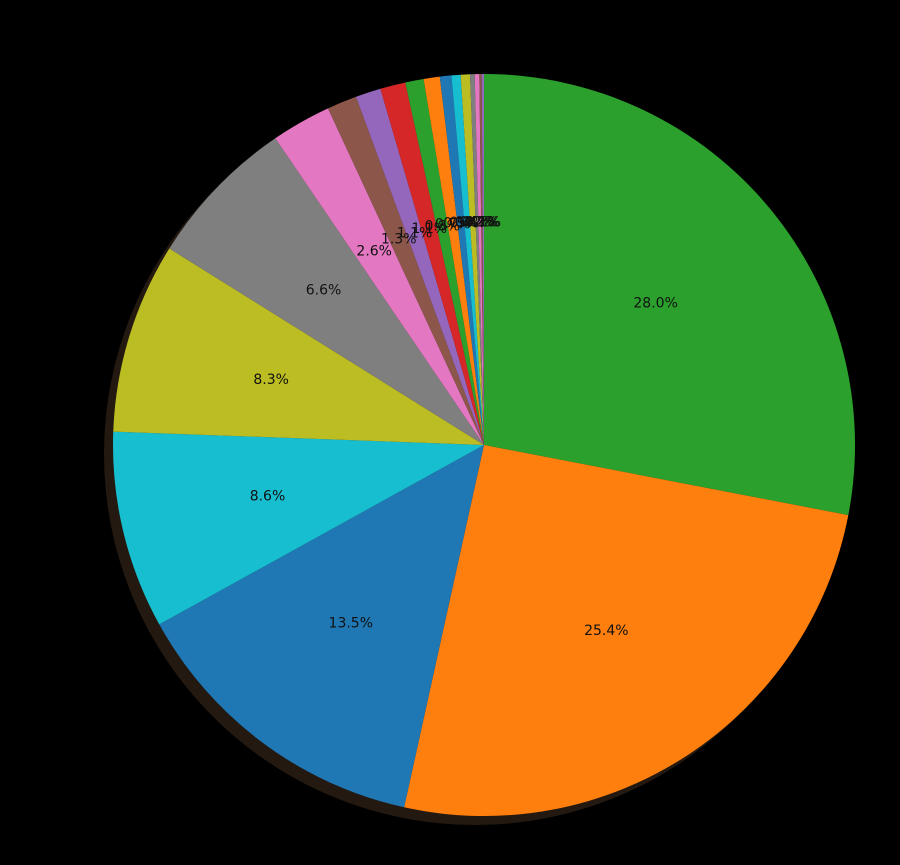 This screenshot has width=900, height=865. Describe the element at coordinates (461, 224) in the screenshot. I see `slice-label: 0.5%` at that location.